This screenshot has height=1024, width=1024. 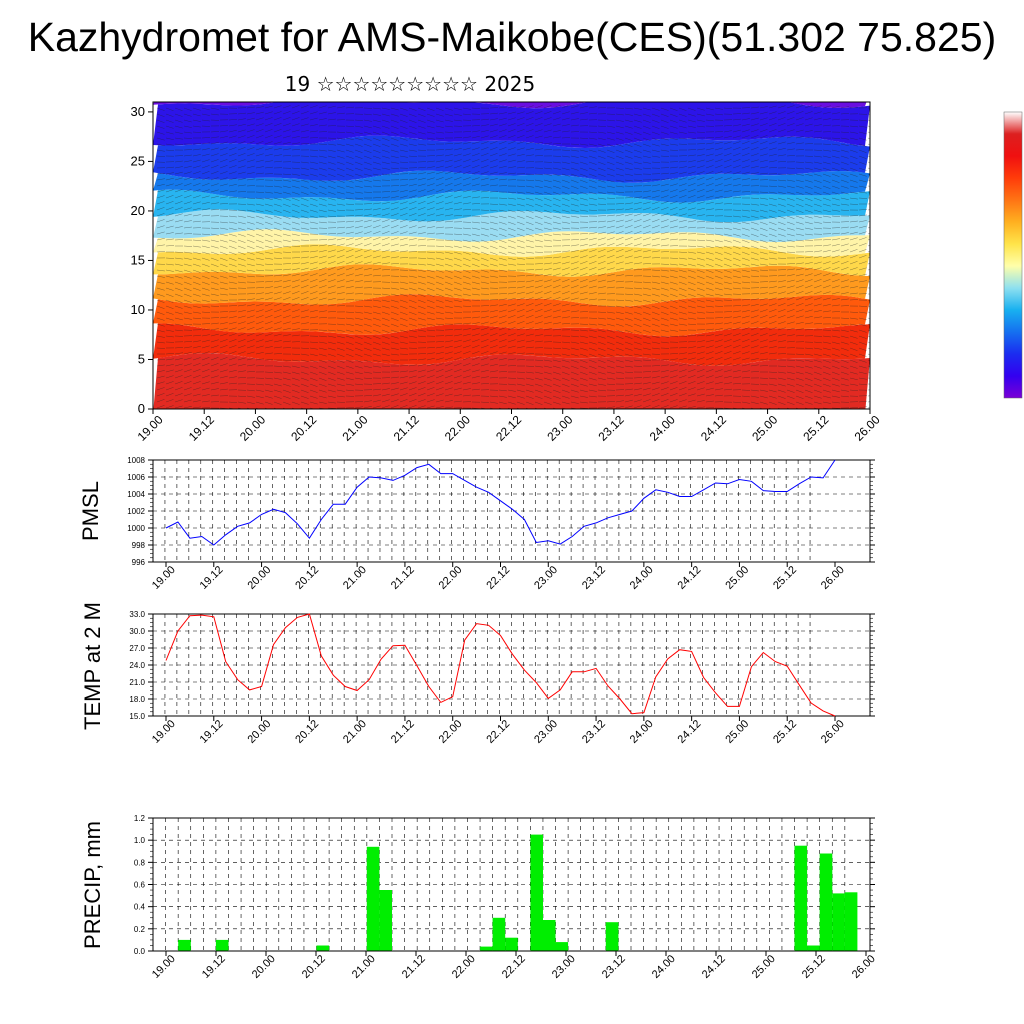 What do you see at coordinates (137, 648) in the screenshot?
I see `y-tick-label: 27.0` at bounding box center [137, 648].